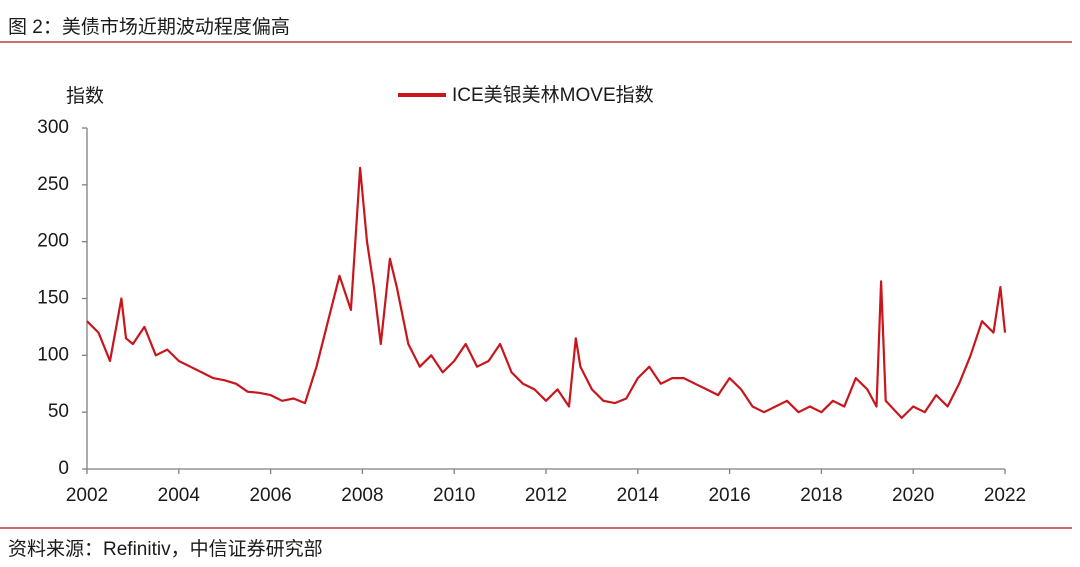  What do you see at coordinates (821, 495) in the screenshot?
I see `x-tick-label: 2018` at bounding box center [821, 495].